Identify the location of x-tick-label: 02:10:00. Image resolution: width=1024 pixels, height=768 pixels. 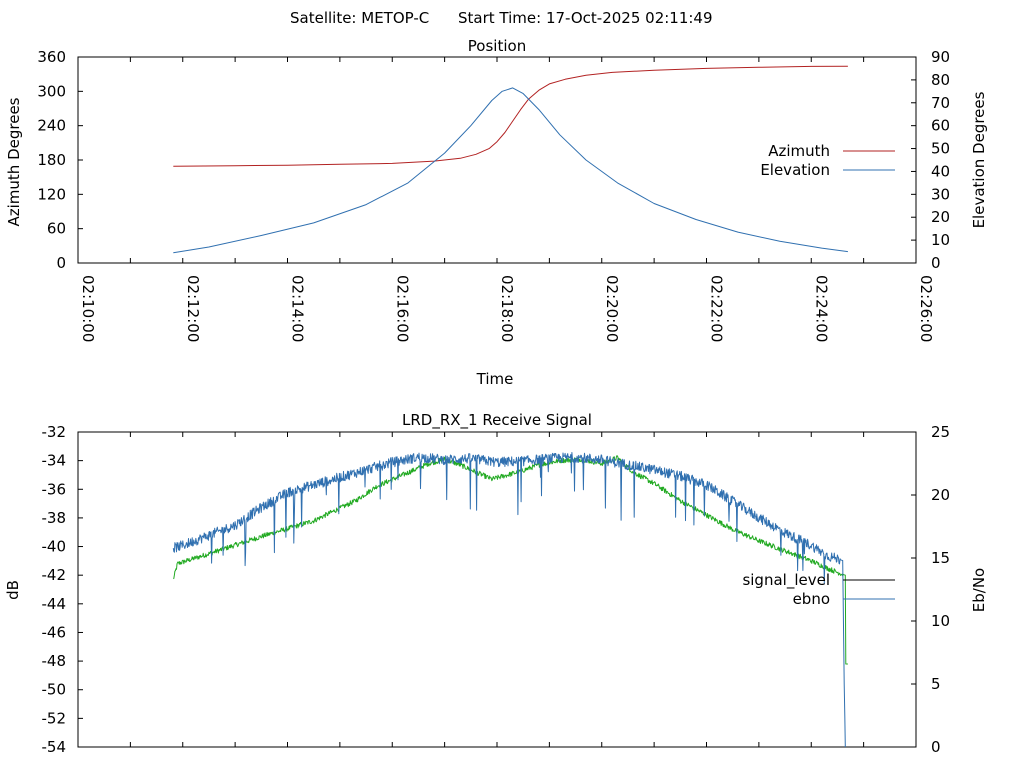
(88, 308).